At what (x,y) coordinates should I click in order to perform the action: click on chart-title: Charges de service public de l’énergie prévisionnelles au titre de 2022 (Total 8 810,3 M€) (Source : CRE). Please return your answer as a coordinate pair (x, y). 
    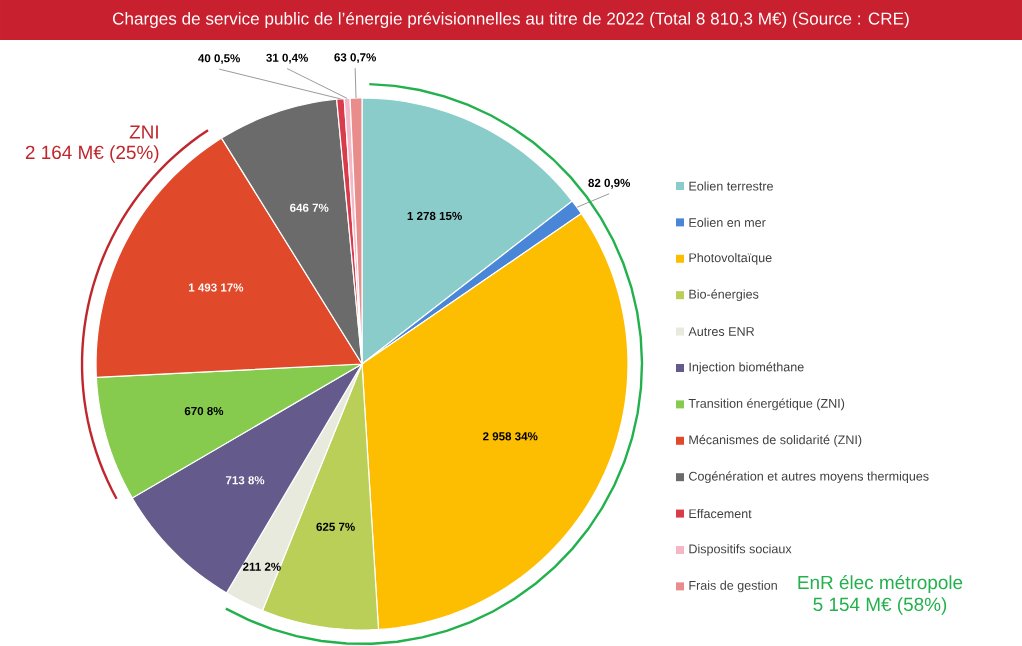
    Looking at the image, I should click on (510, 20).